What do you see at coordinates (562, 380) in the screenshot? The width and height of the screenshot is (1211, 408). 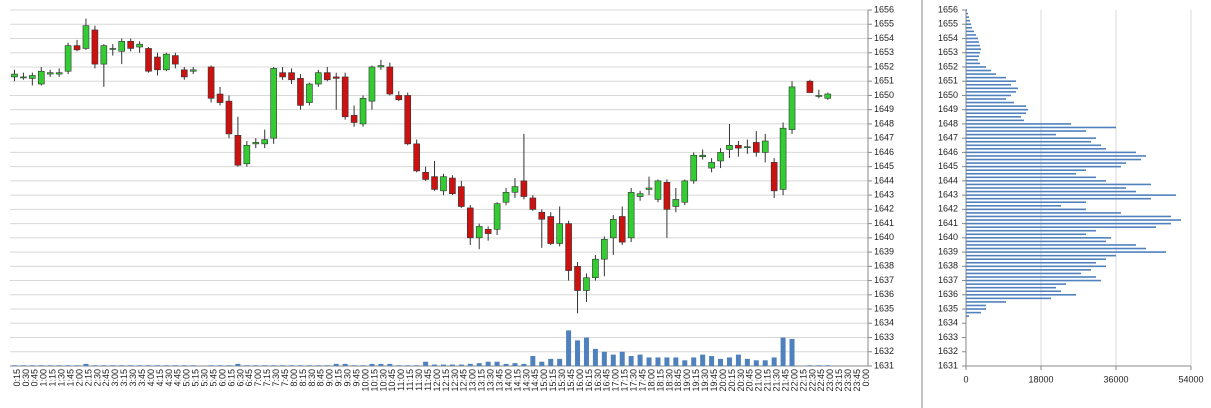 I see `x-tick-label: 15:30` at bounding box center [562, 380].